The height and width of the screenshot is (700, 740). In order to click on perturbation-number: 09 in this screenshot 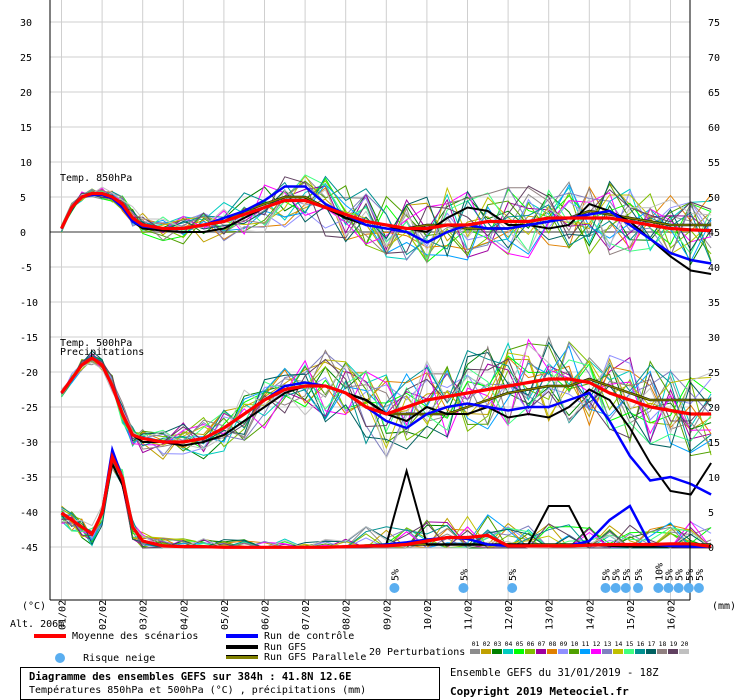, I will do `click(563, 644)`.